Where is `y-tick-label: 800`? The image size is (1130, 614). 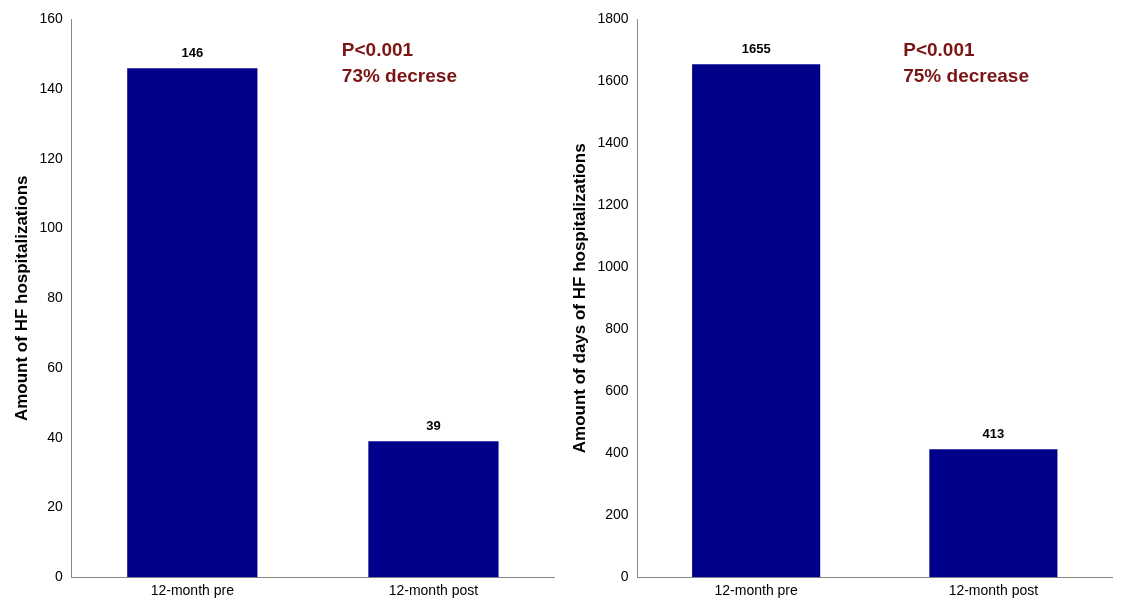
y-tick-label: 800 is located at coordinates (617, 328).